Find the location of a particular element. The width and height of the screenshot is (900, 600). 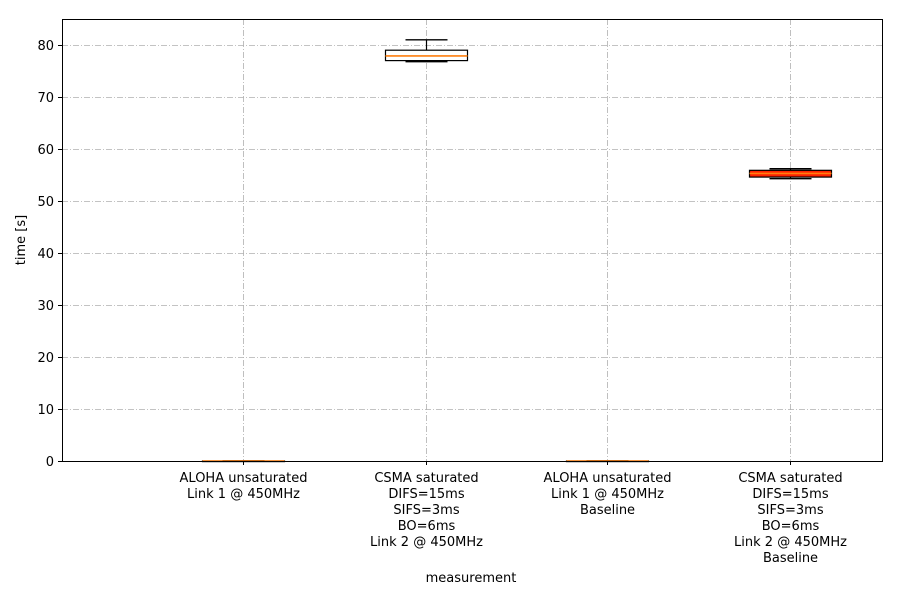

y-axis: 0 10 20 30 40 50 60 70 80 is located at coordinates (49, 254).